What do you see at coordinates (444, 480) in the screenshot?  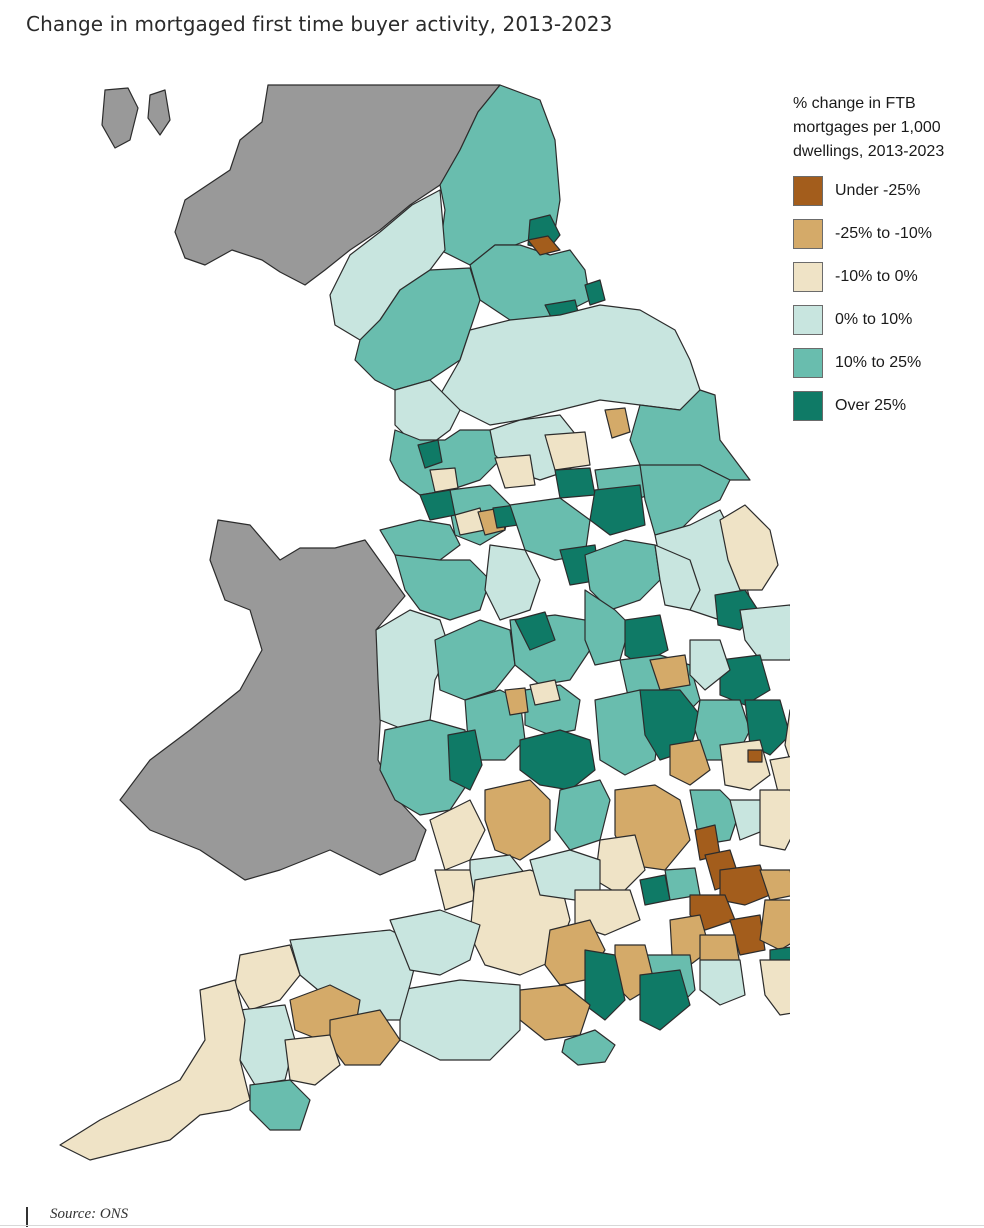 I see `region-trafford` at bounding box center [444, 480].